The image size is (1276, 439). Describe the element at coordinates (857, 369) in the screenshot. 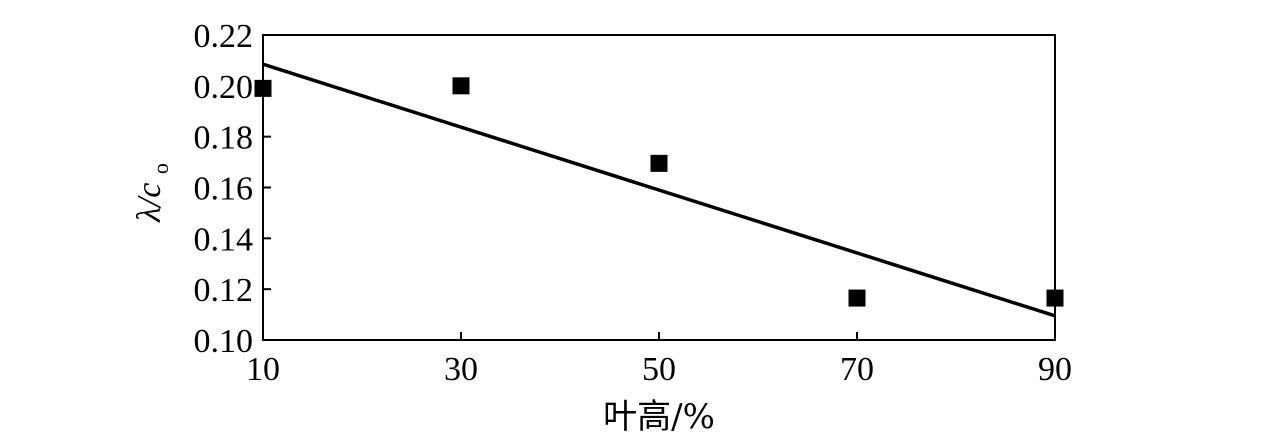

I see `x-tick-label: 70` at that location.